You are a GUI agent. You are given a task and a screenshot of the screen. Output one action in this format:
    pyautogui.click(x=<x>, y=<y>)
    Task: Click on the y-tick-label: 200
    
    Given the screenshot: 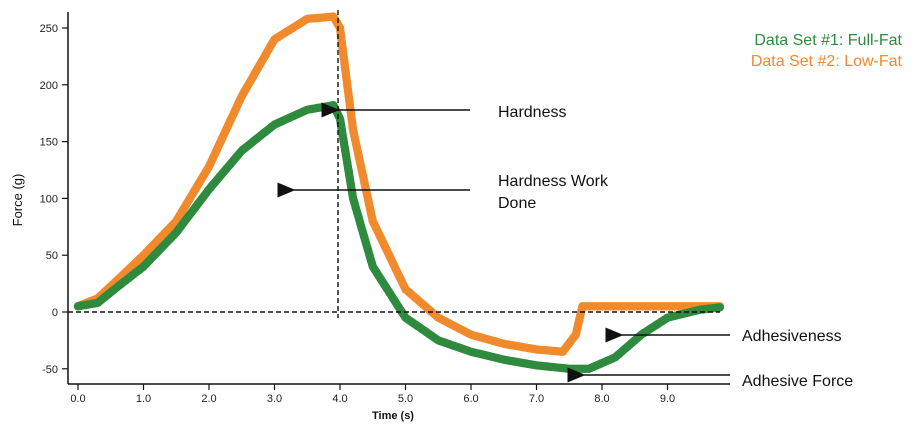 What is the action you would take?
    pyautogui.click(x=49, y=86)
    